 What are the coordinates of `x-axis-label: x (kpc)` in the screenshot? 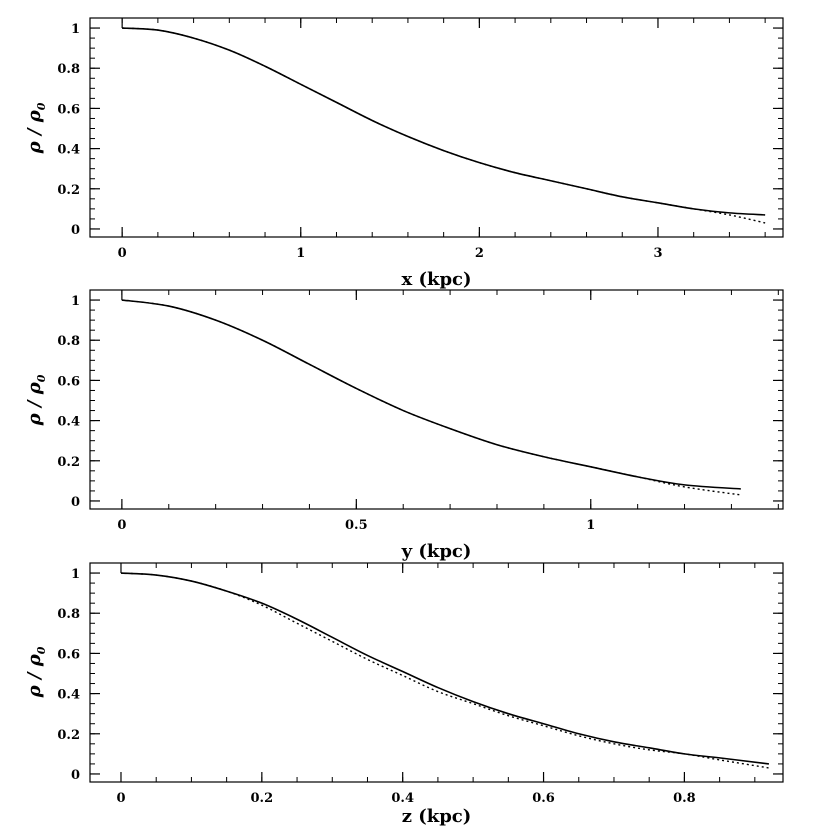 It's located at (436, 279).